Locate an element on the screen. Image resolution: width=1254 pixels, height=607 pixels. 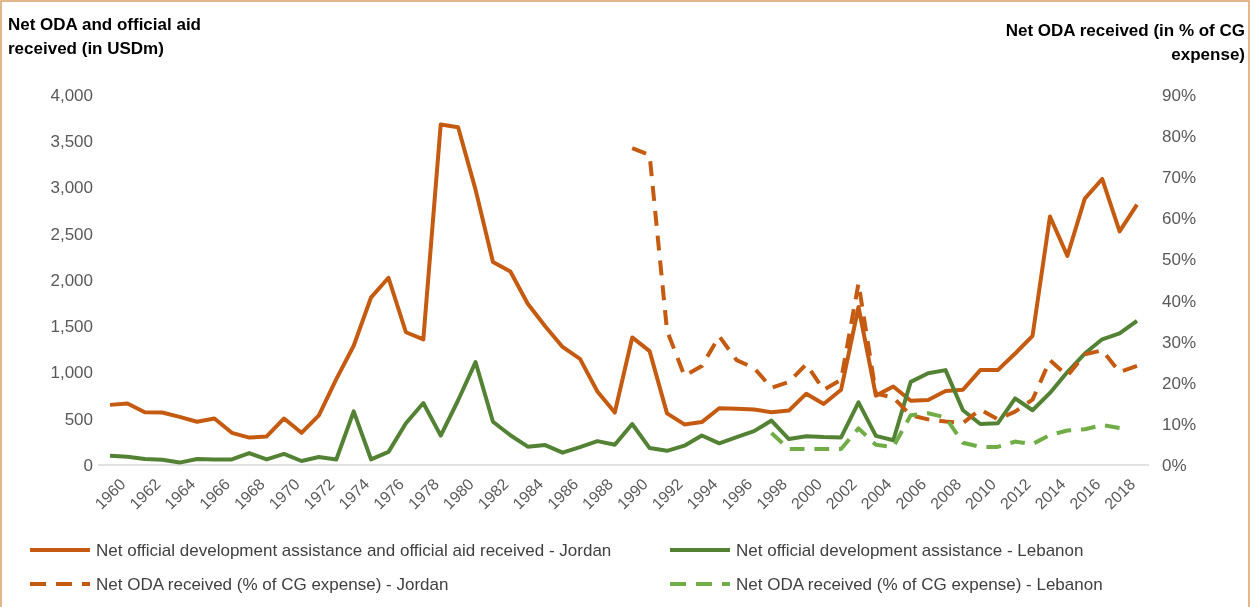
y-tick-label: 1,000 is located at coordinates (71, 373).